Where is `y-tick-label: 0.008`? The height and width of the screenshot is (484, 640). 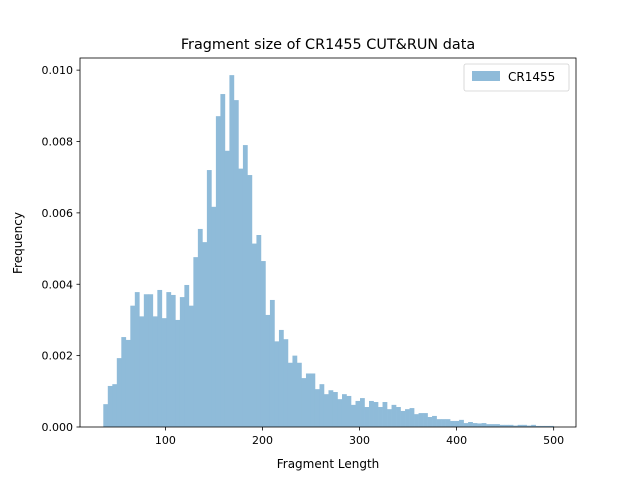
y-tick-label: 0.008 is located at coordinates (58, 142).